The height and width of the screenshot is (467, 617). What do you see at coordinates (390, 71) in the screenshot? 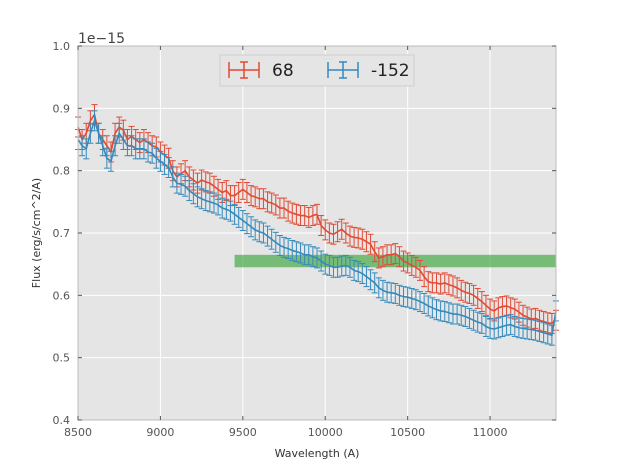
I see `legend-label-neg152: -152` at bounding box center [390, 71].